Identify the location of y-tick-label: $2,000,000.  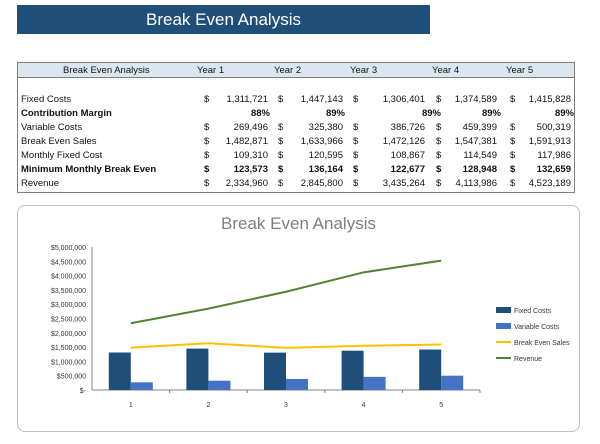
(68, 334).